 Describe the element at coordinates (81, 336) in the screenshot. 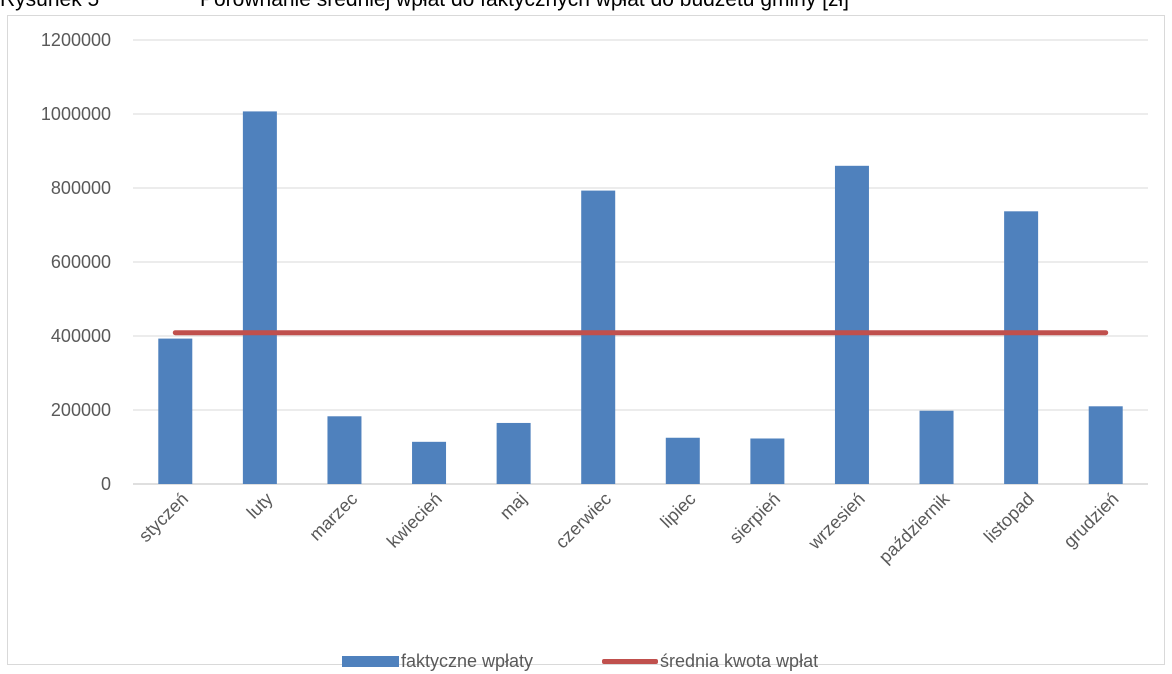

I see `y-tick-label: 400000` at that location.